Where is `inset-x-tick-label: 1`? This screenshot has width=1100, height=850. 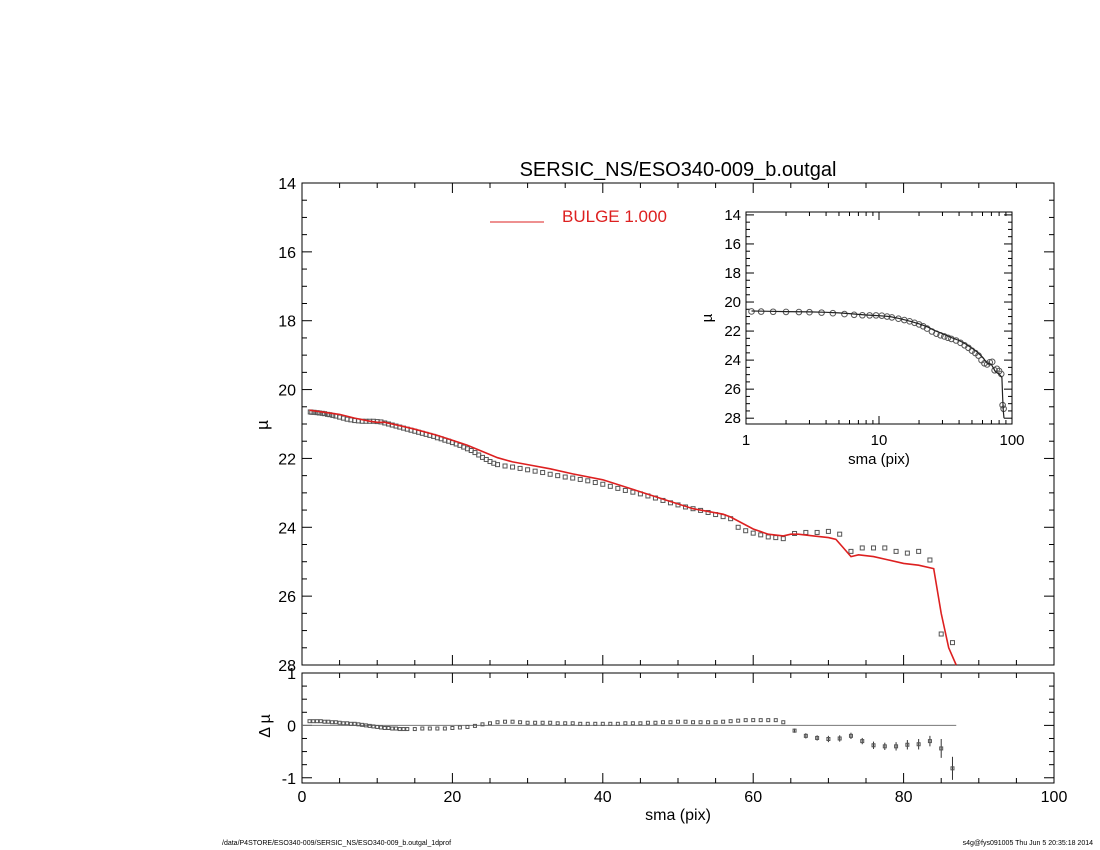
inset-x-tick-label: 1 is located at coordinates (746, 440).